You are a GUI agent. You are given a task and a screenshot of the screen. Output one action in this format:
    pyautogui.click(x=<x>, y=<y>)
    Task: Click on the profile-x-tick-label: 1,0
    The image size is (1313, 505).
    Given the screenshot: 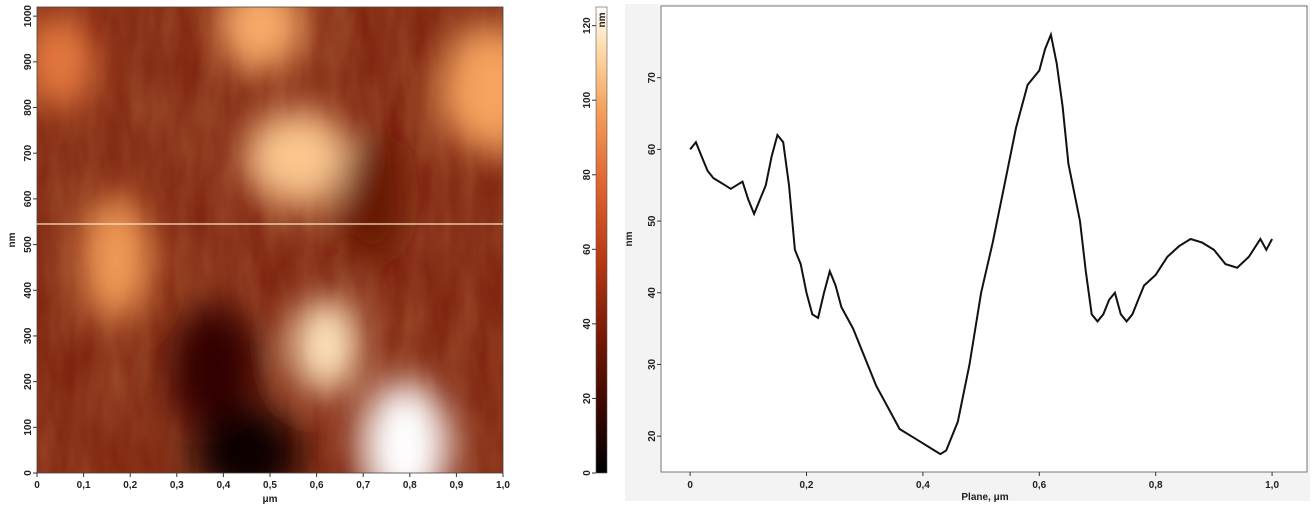 What is the action you would take?
    pyautogui.click(x=1272, y=485)
    